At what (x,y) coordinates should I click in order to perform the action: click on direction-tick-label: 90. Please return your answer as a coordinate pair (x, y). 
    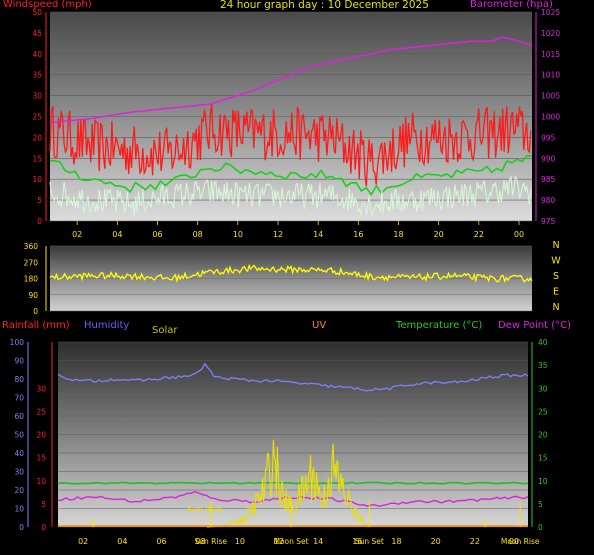
    Looking at the image, I should click on (33, 295).